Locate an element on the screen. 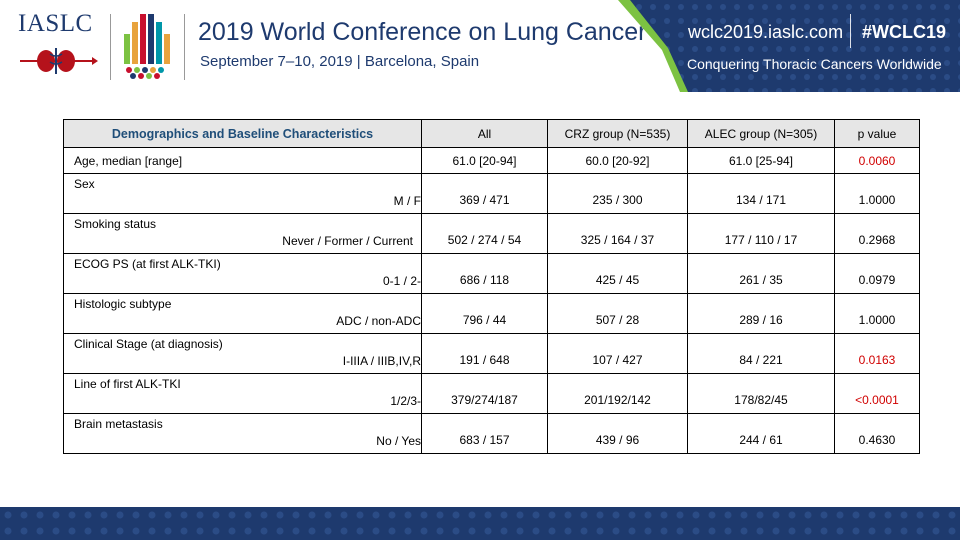  conference-hashtag: #WCLC19 is located at coordinates (904, 32).